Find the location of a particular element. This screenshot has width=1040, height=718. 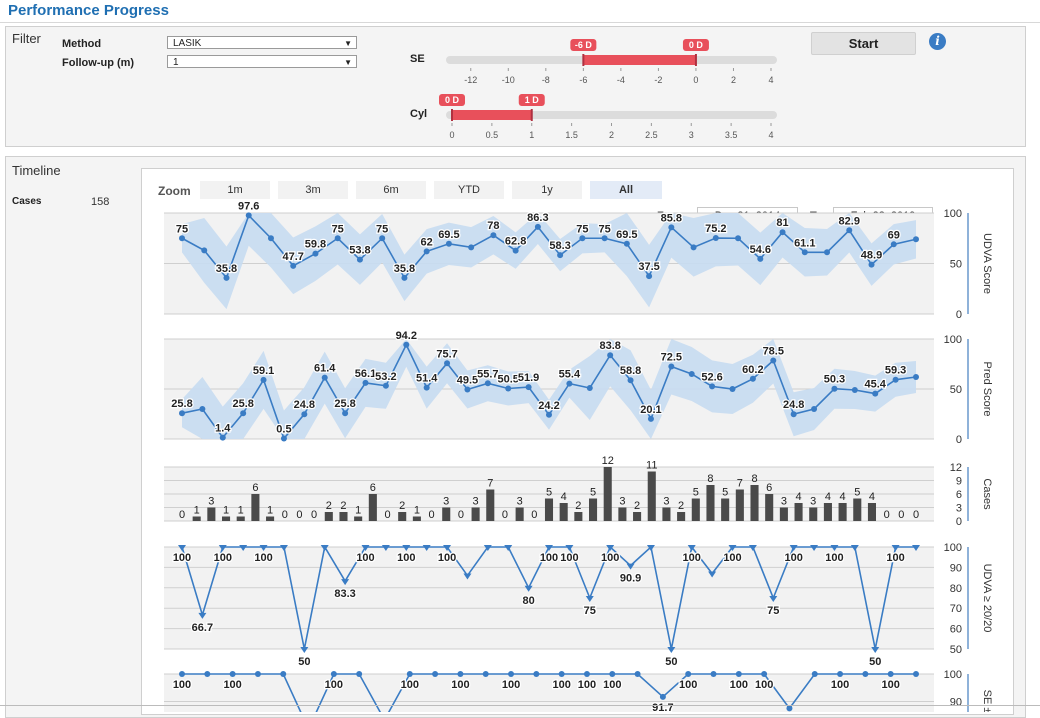

zoom-1m-button: 1m is located at coordinates (235, 190).